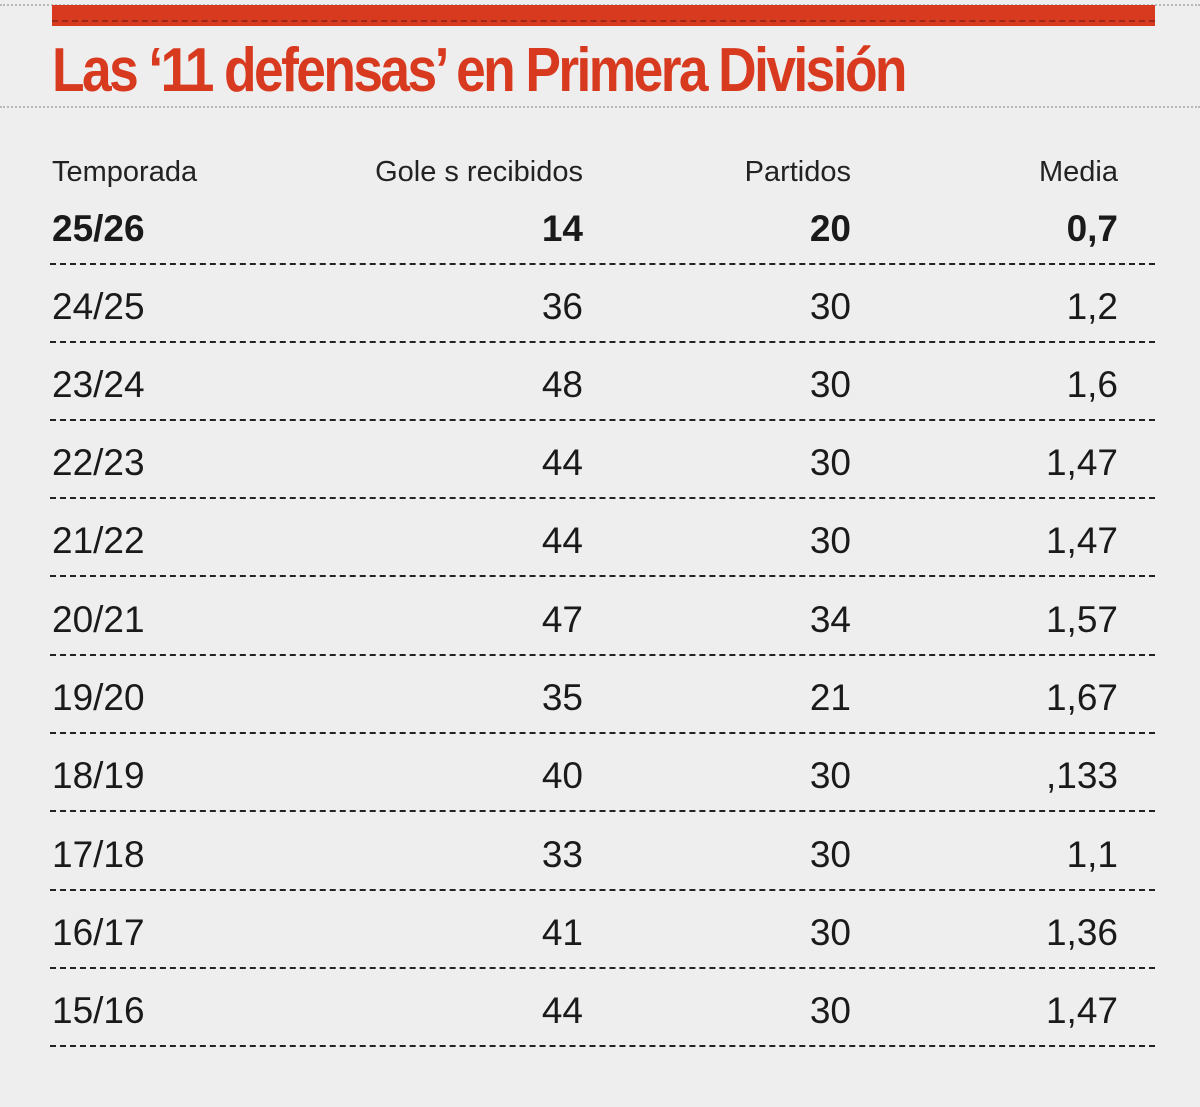  Describe the element at coordinates (602, 225) in the screenshot. I see `table-row: 25/26 14 20 0,7` at that location.